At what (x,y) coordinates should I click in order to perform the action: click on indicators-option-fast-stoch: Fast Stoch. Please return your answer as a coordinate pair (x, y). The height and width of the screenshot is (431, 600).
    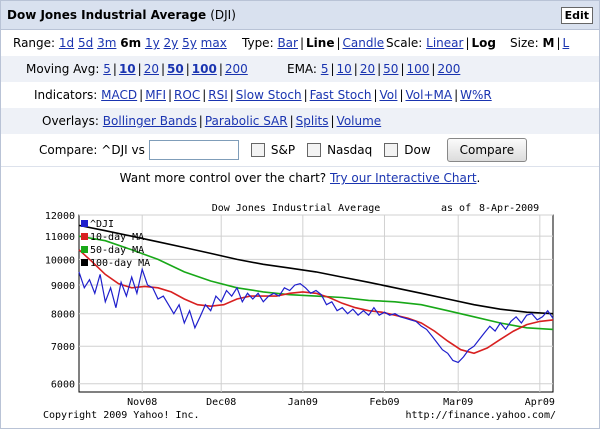
    Looking at the image, I should click on (340, 95).